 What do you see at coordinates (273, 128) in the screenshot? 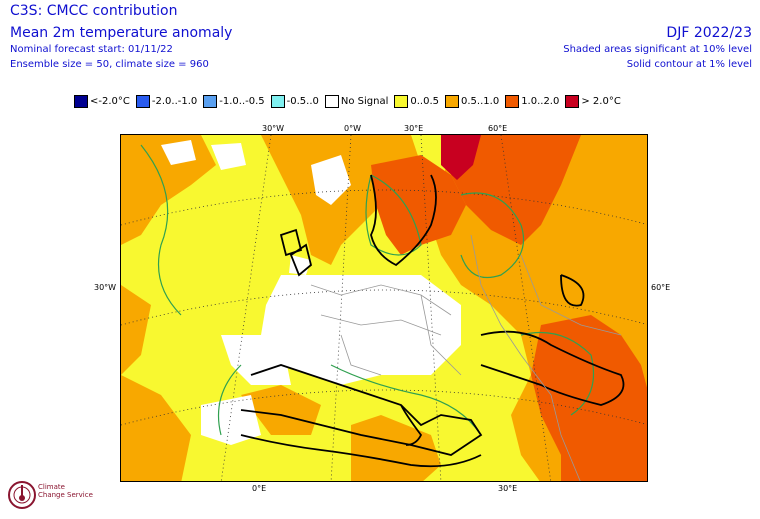
I see `top-lon-label: 30°W` at bounding box center [273, 128].